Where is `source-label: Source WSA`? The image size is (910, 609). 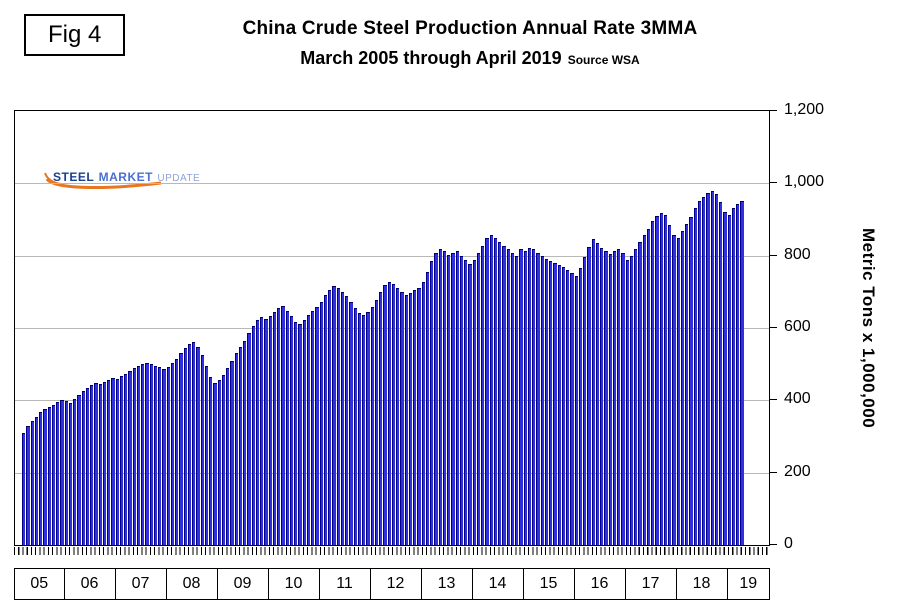
source-label: Source WSA is located at coordinates (603, 60).